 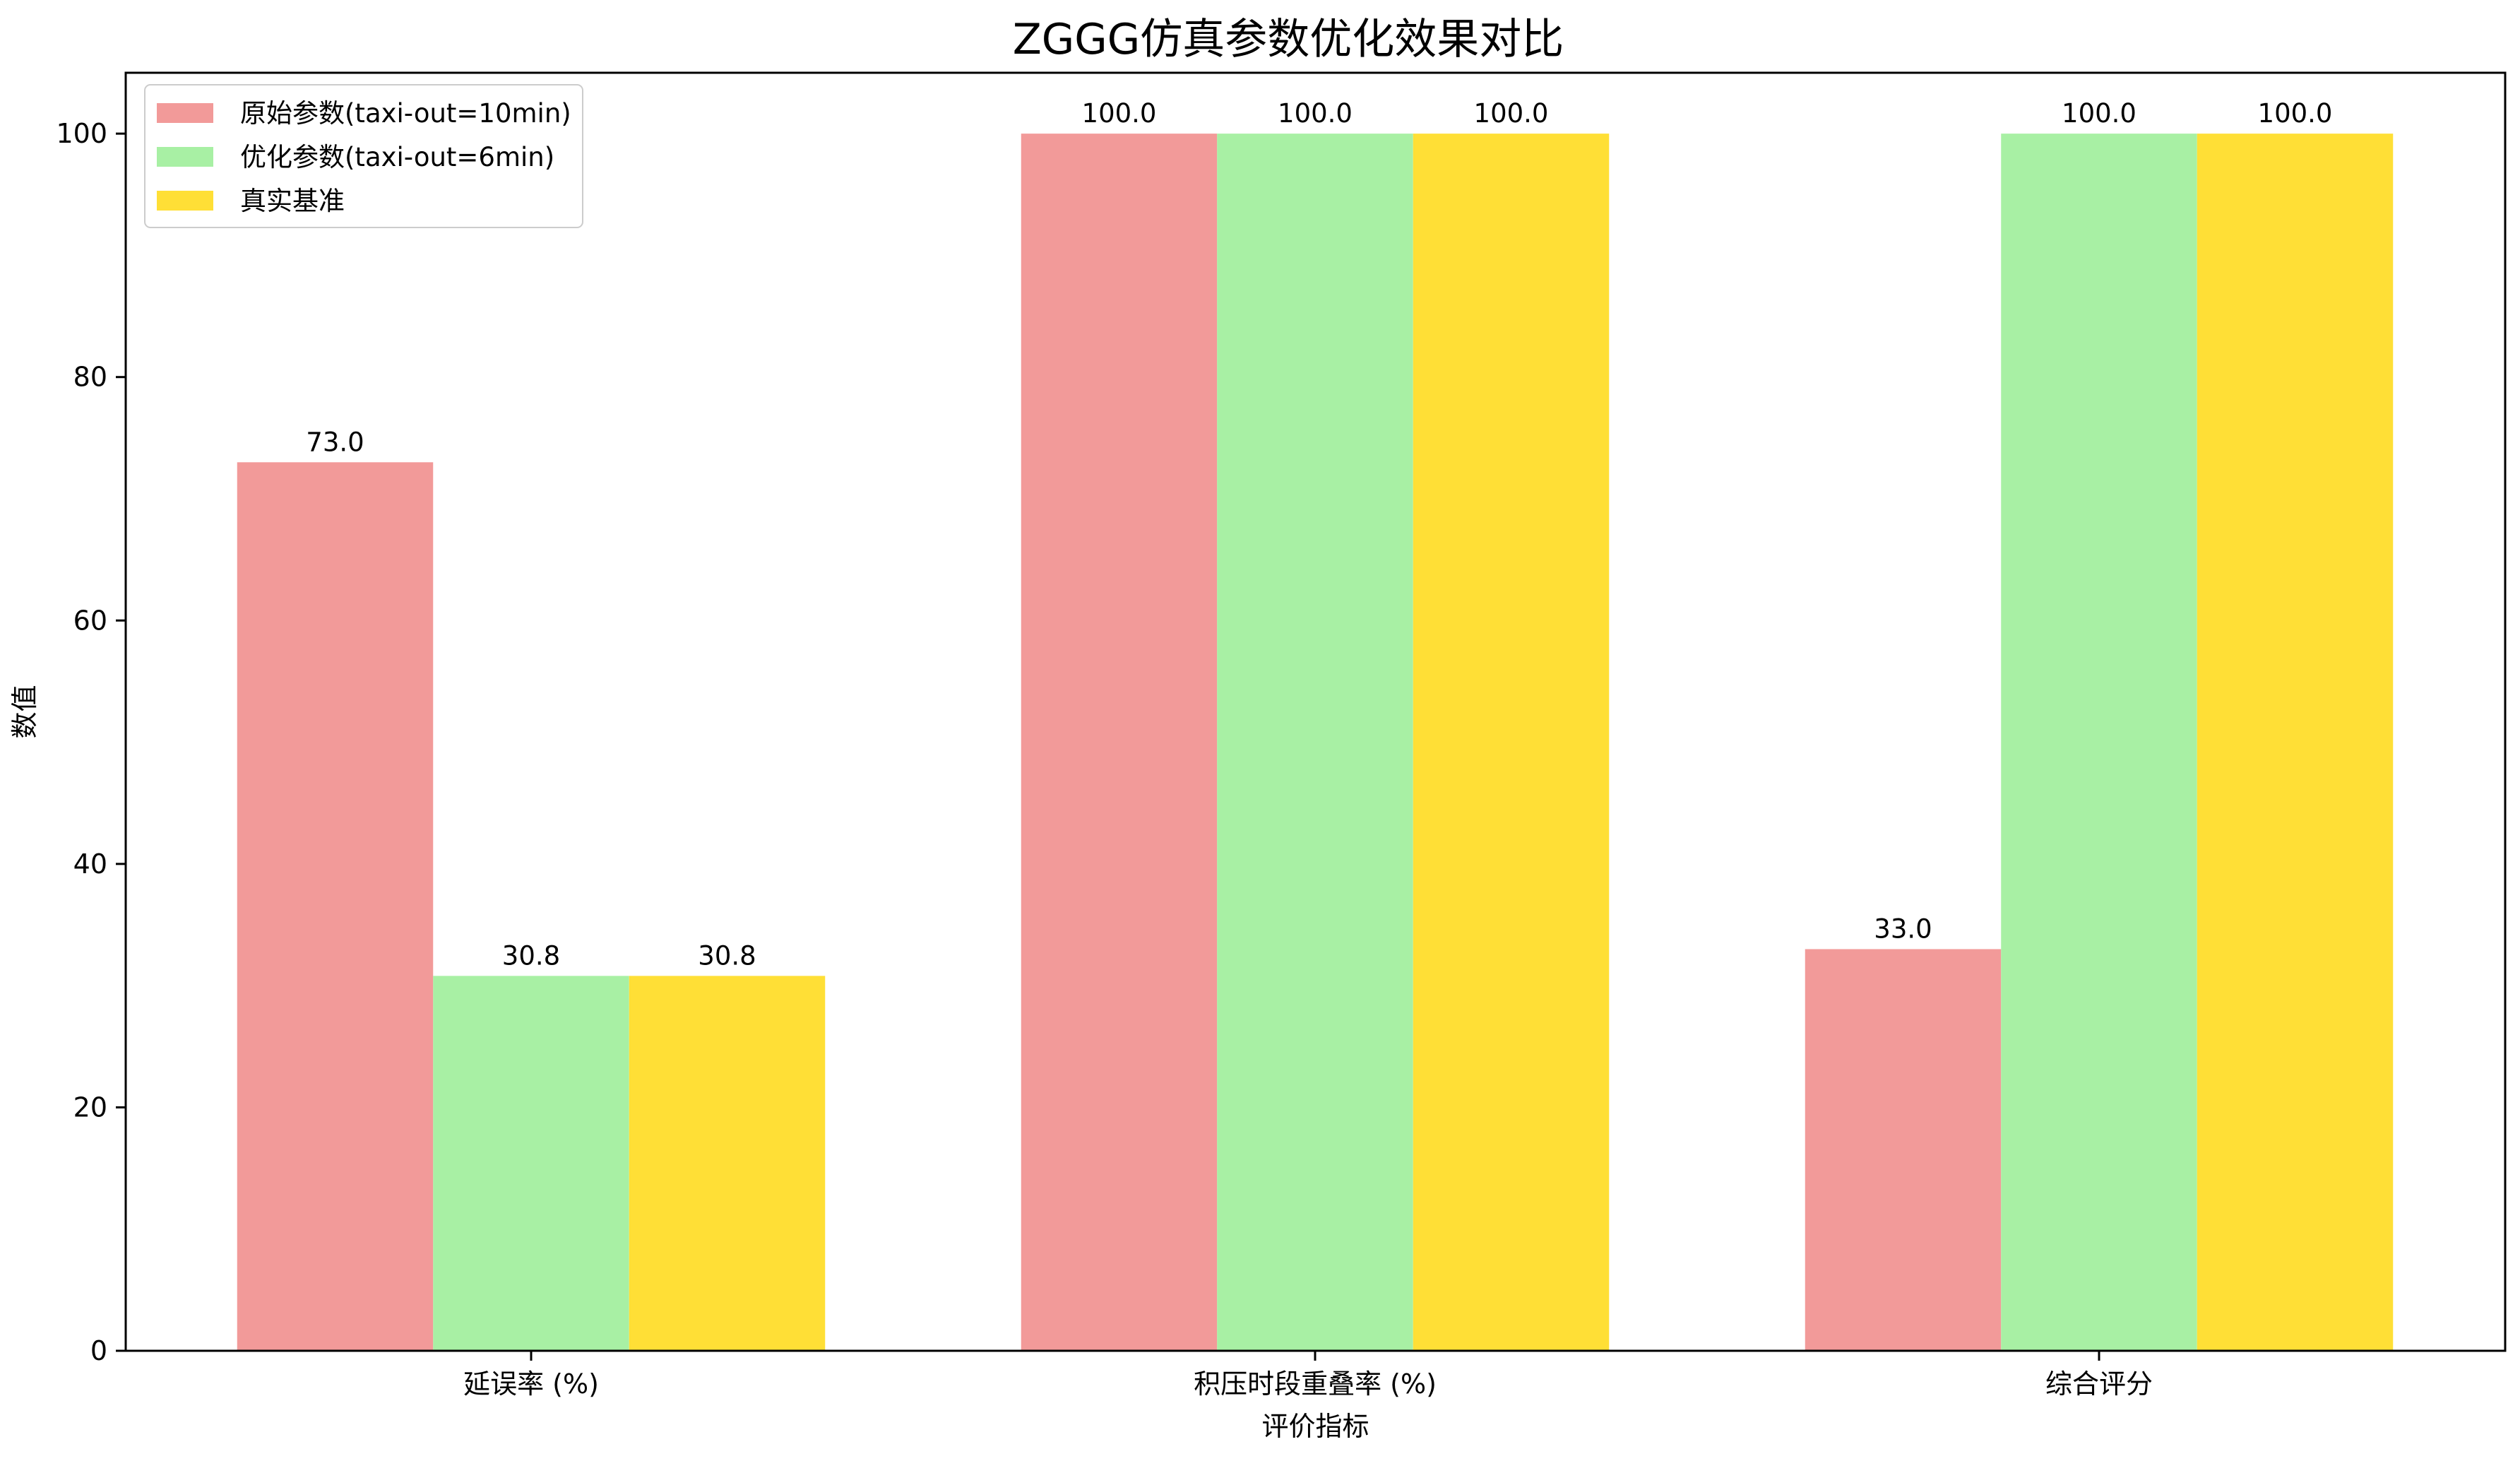 What do you see at coordinates (2099, 1384) in the screenshot?
I see `x-tick-label: 综合评分` at bounding box center [2099, 1384].